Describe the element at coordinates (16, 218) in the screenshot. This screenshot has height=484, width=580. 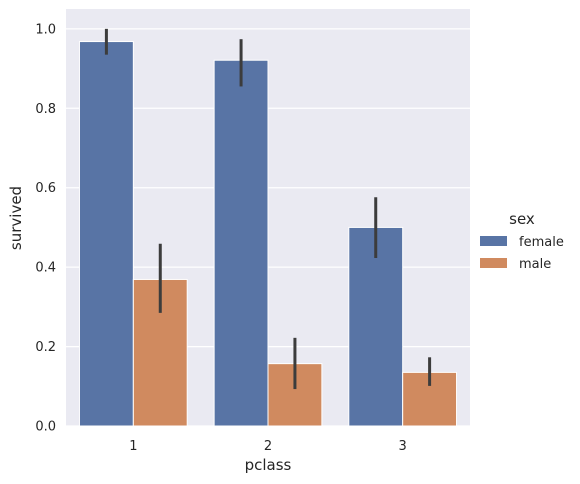
I see `y-axis-label: survived` at that location.